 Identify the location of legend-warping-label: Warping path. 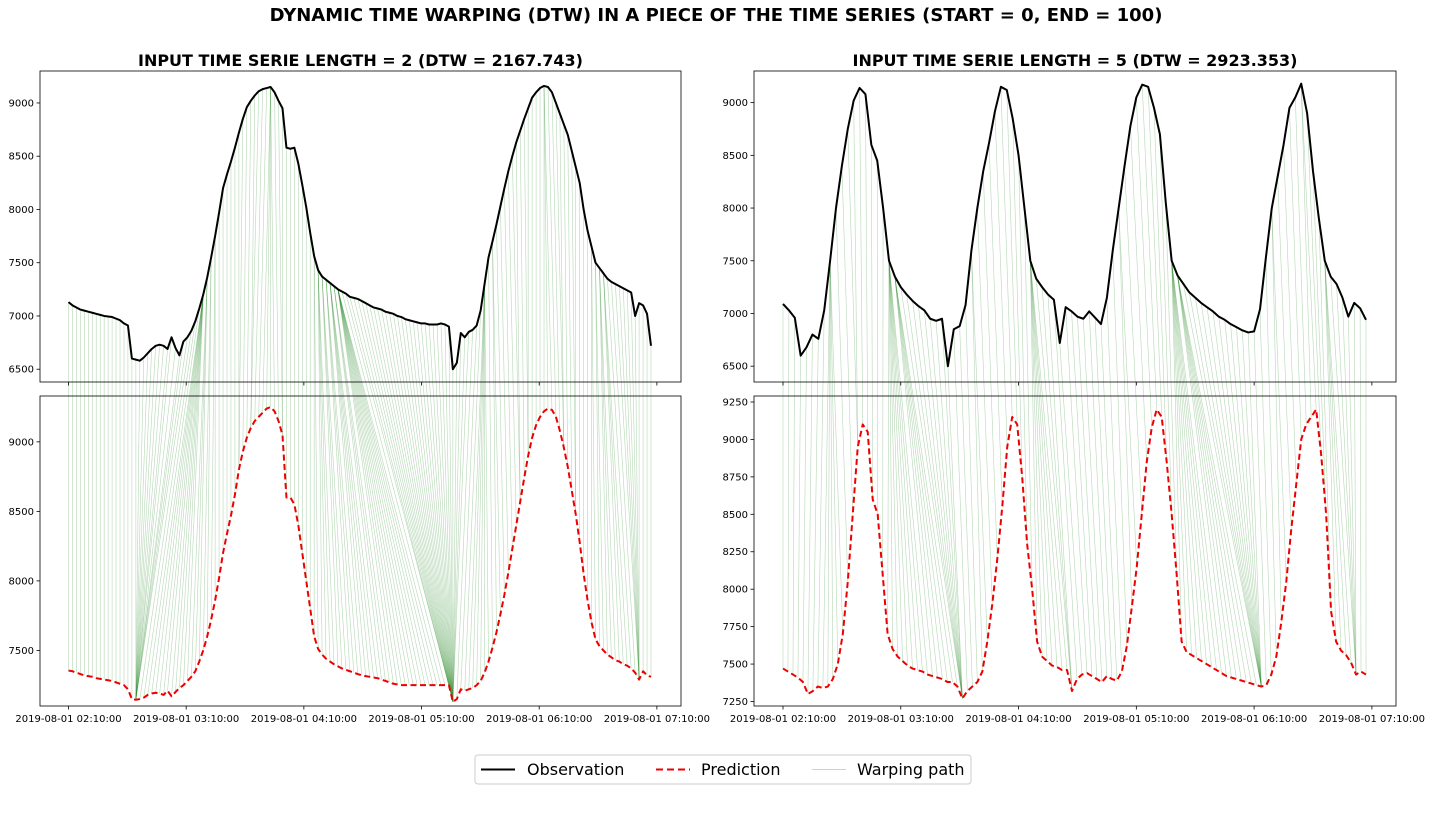
(911, 769).